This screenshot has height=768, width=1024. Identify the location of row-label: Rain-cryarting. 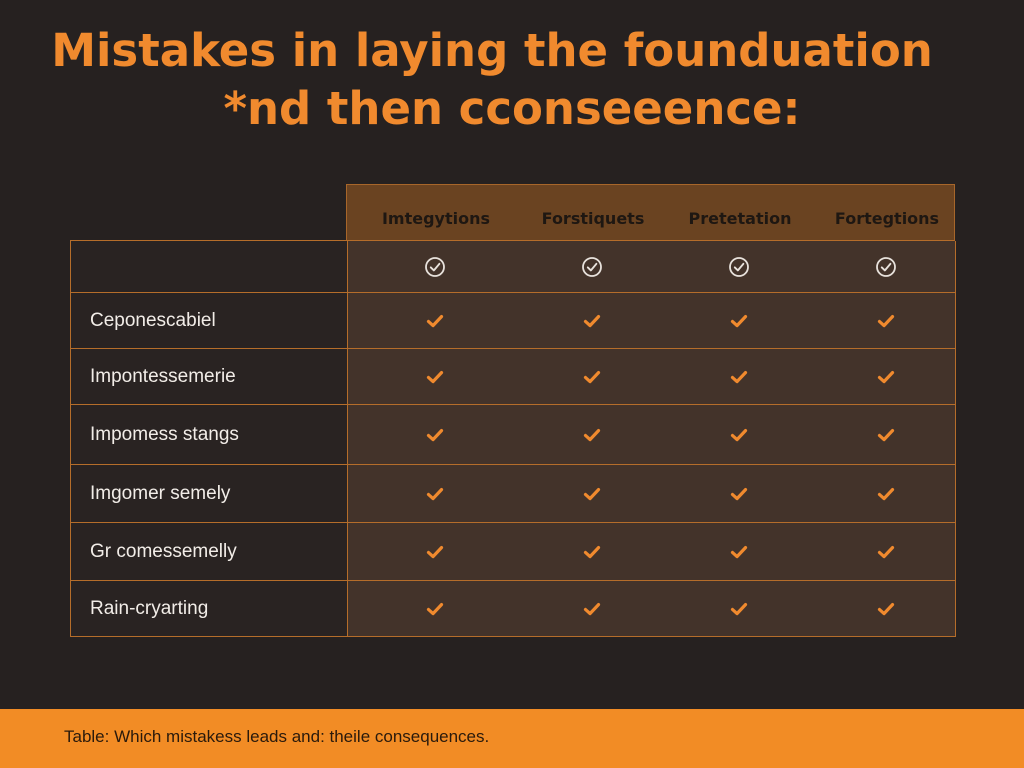
(149, 608).